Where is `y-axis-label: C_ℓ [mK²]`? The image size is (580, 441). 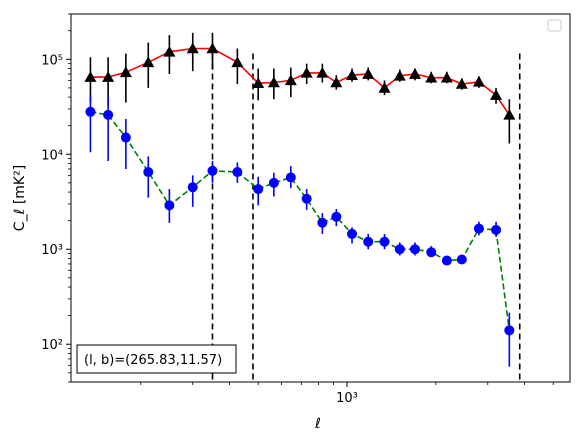 y-axis-label: C_ℓ [mK²] is located at coordinates (20, 198).